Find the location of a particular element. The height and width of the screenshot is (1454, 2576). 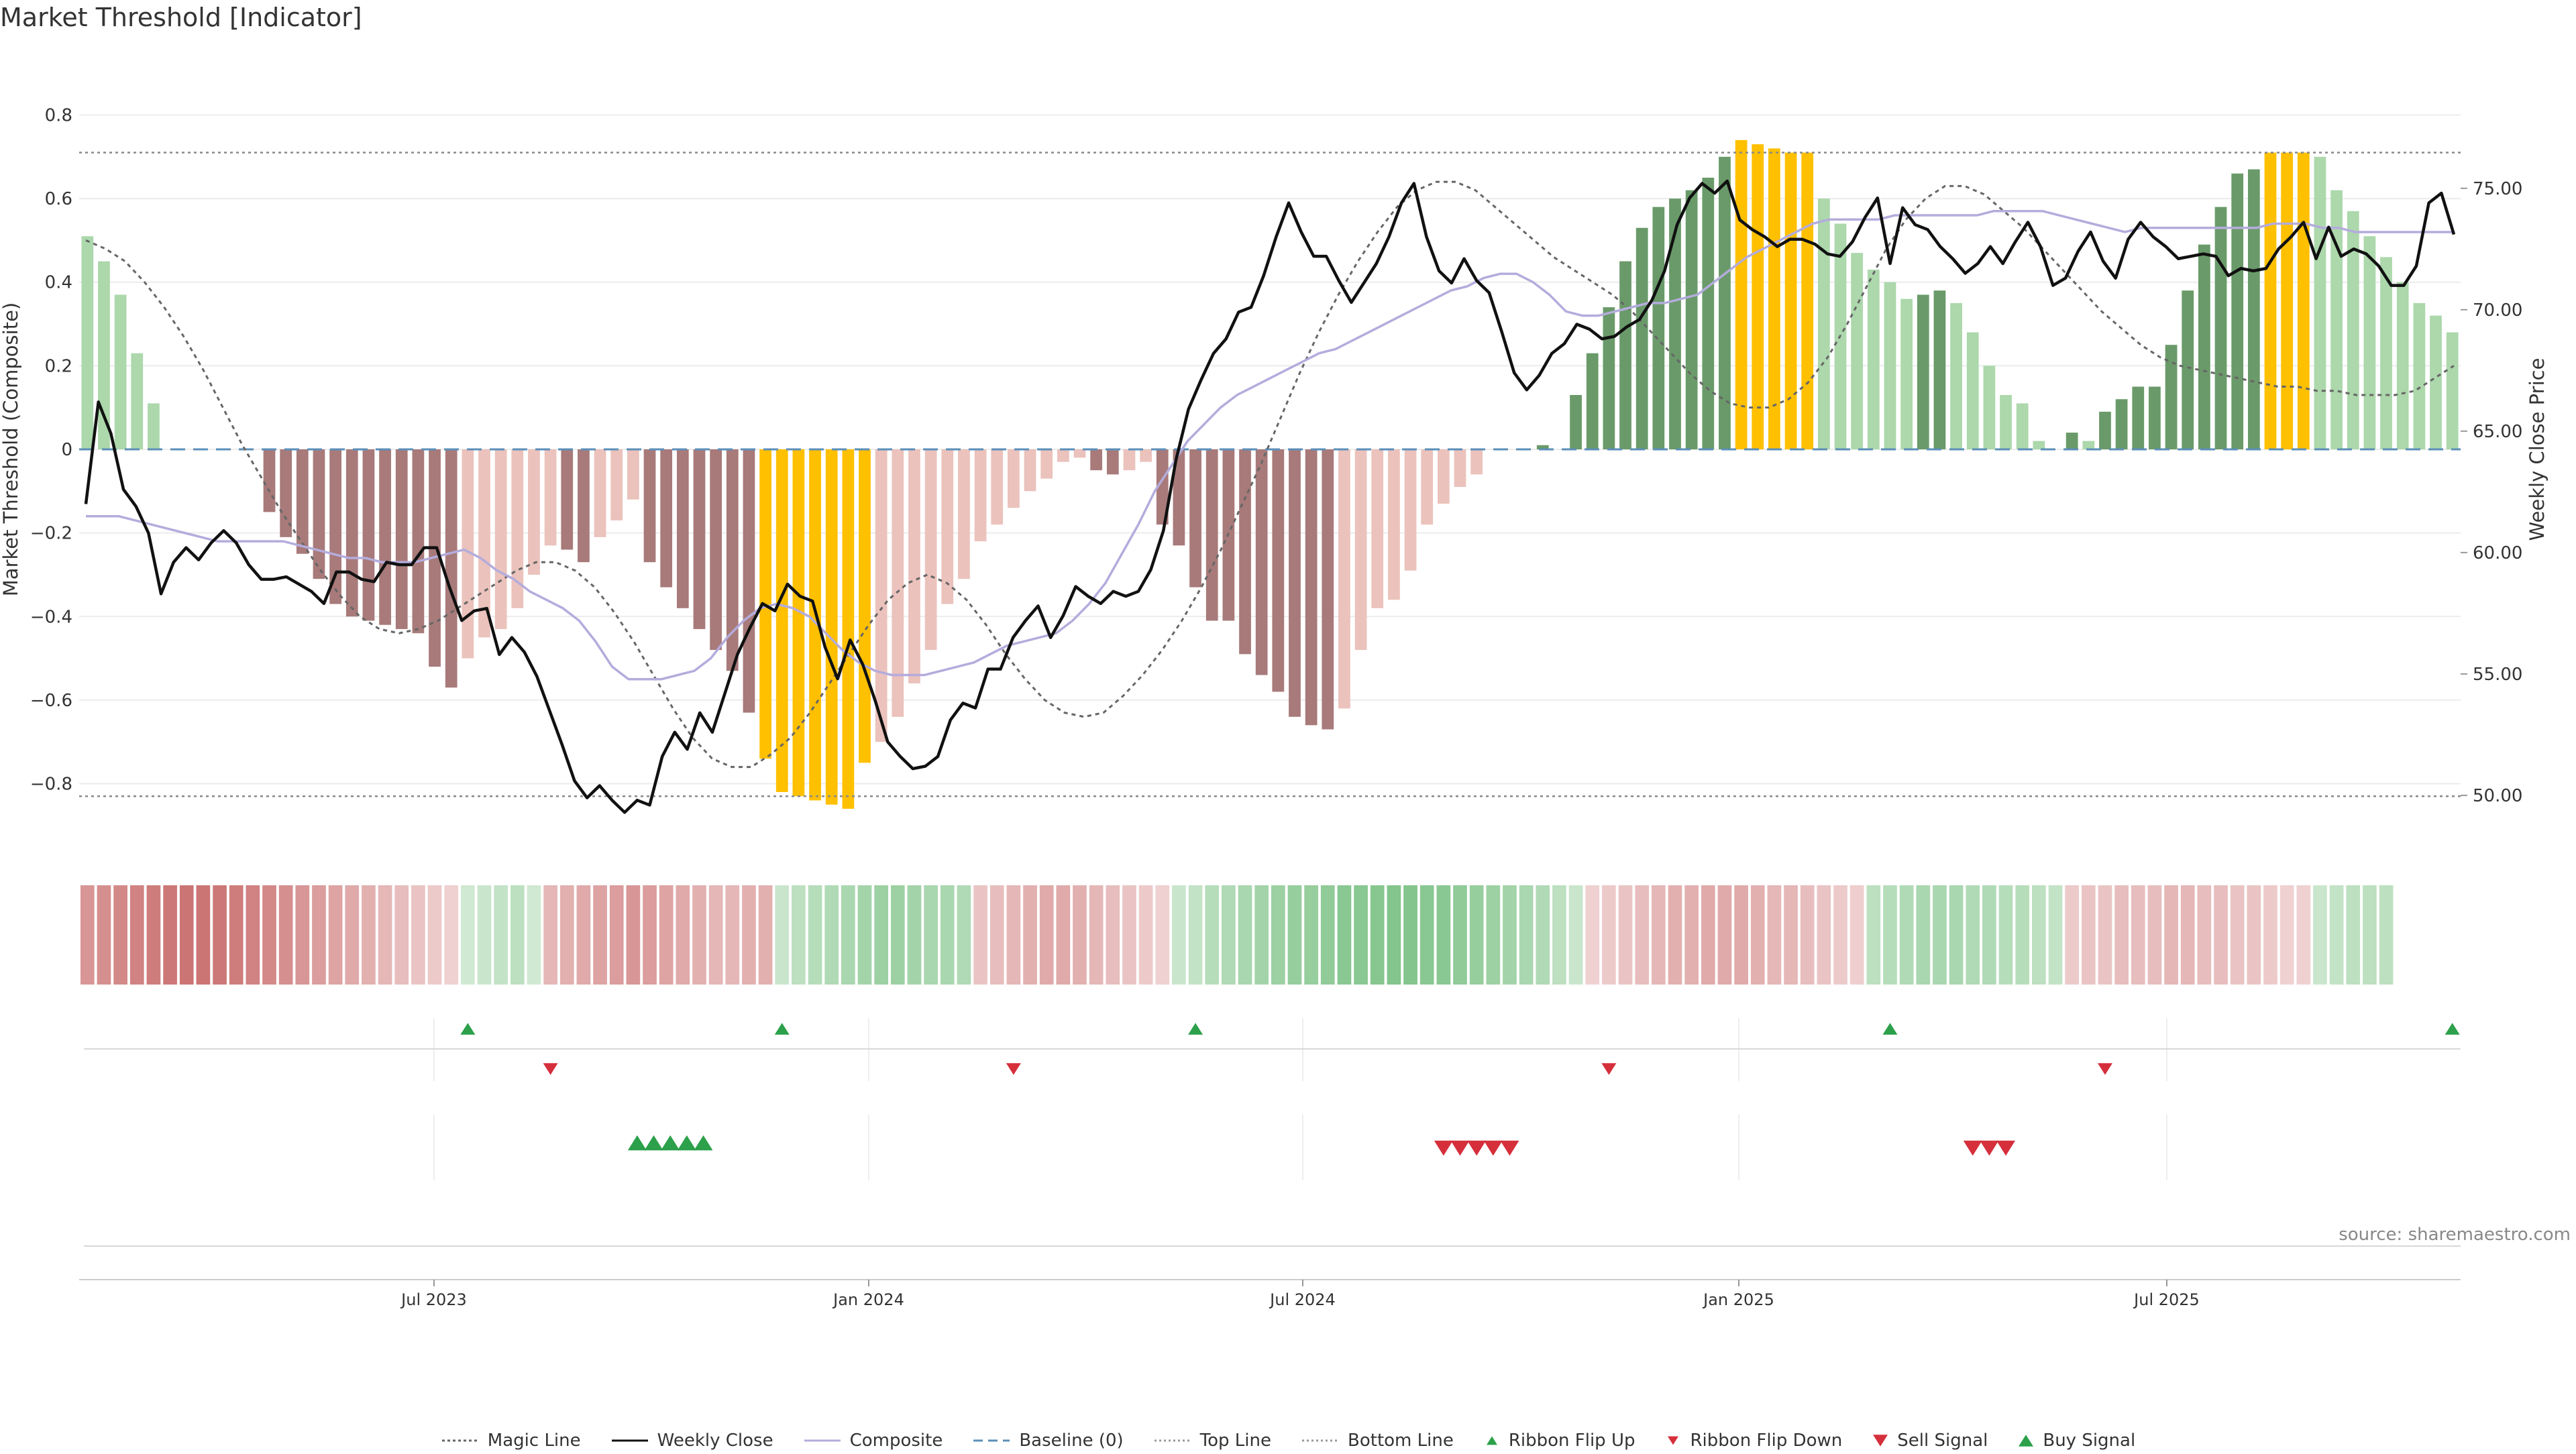

y2-tick-label: 60.00 is located at coordinates (2497, 553).